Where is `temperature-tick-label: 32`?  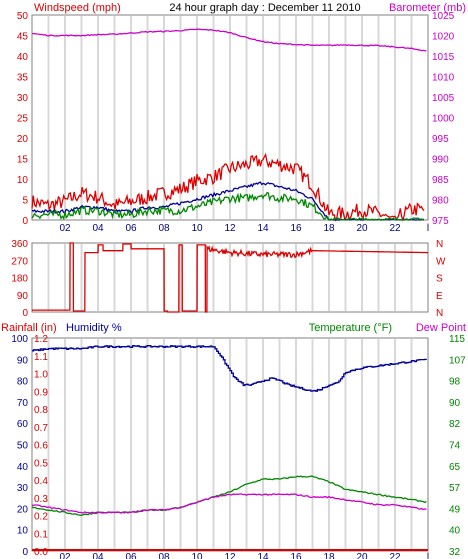
temperature-tick-label: 32 is located at coordinates (455, 552).